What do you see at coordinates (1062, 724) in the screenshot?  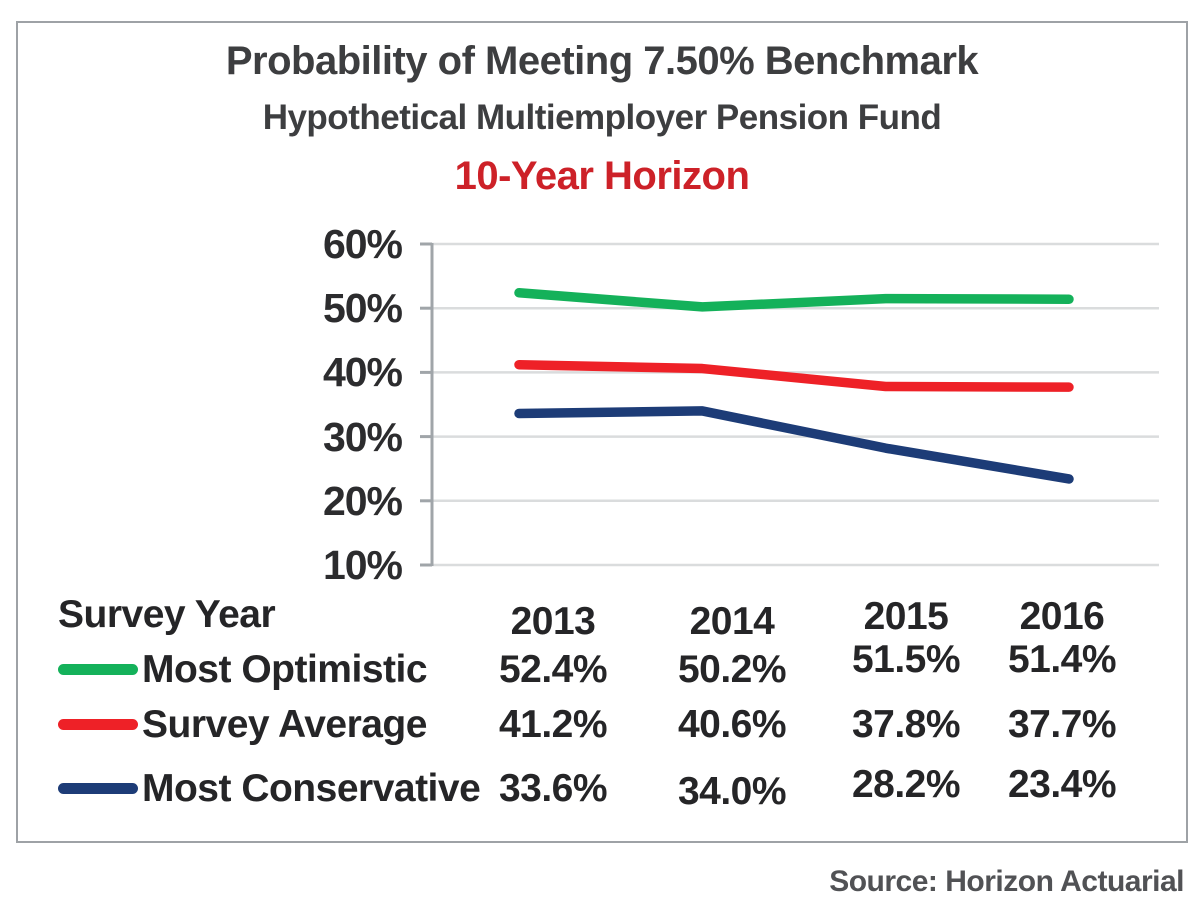 I see `value-cell: 37.7%` at bounding box center [1062, 724].